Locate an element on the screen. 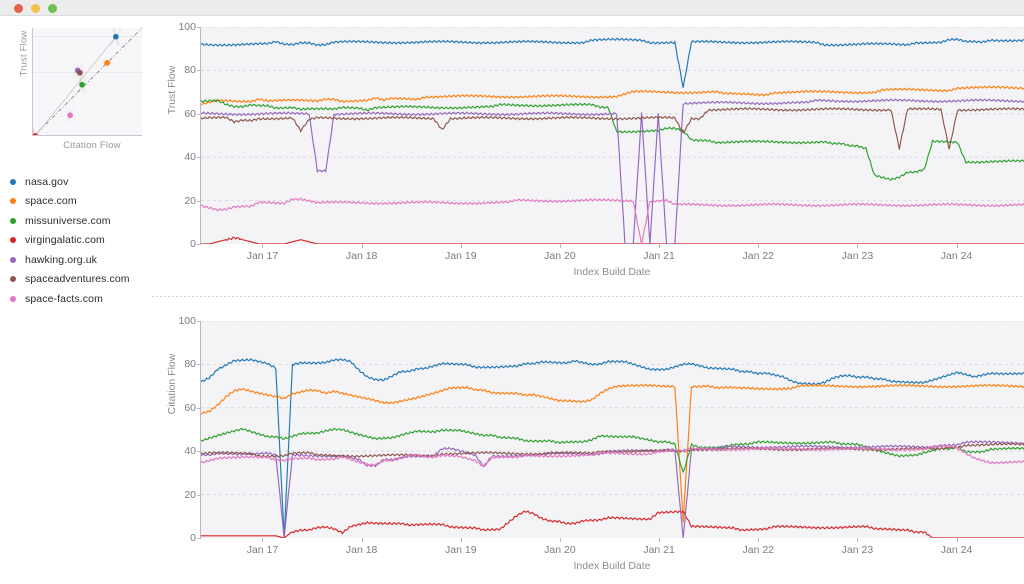  minimize-window-button is located at coordinates (35, 8).